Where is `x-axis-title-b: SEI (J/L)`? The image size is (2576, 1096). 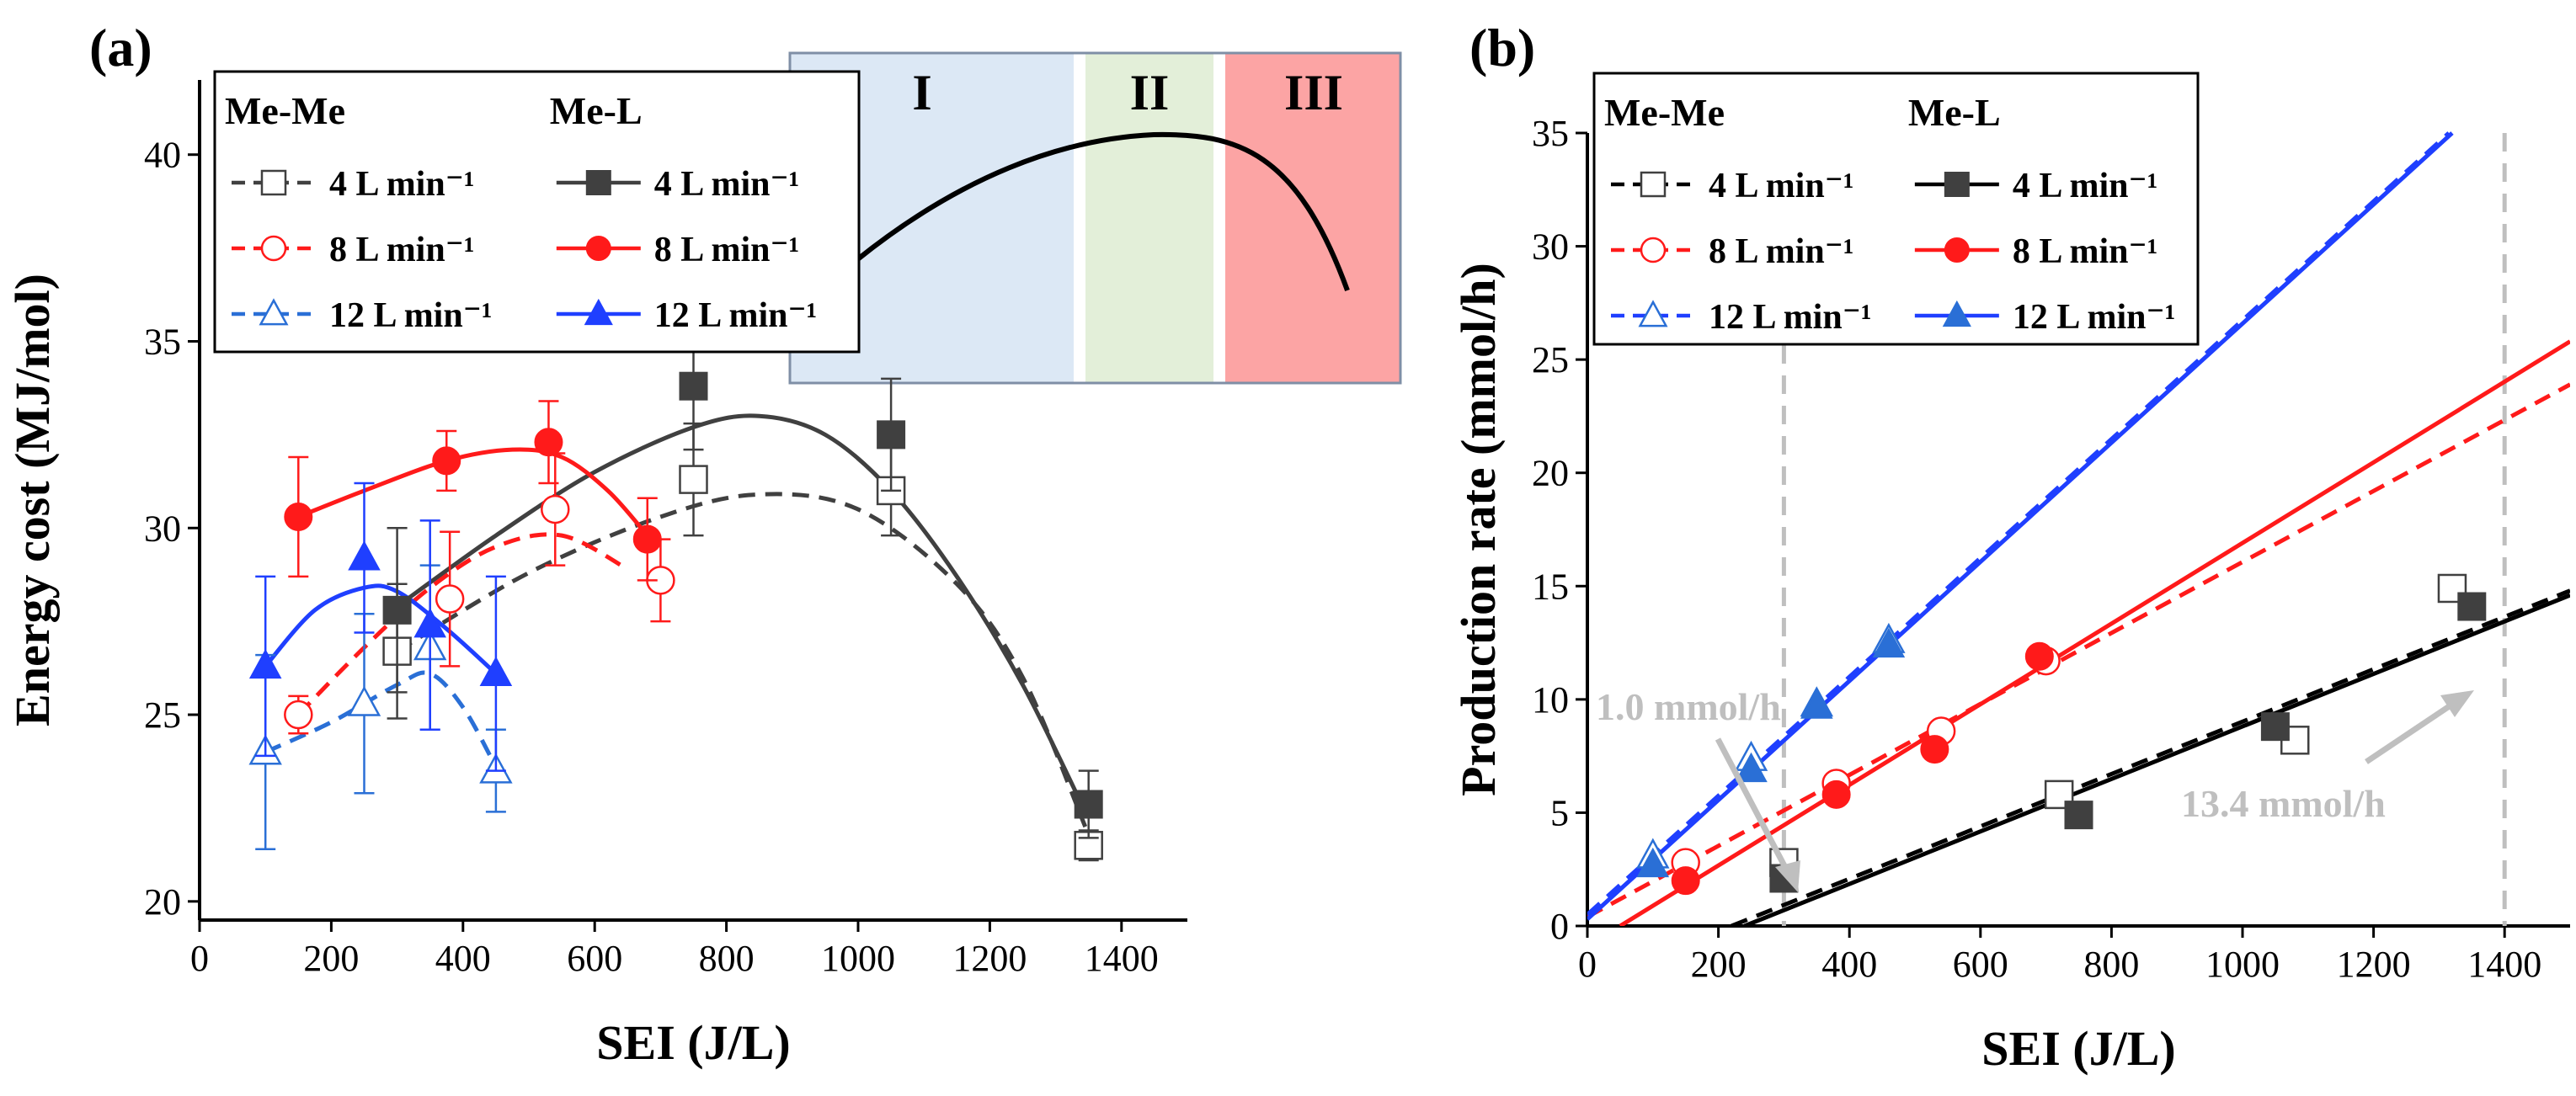 x-axis-title-b: SEI (J/L) is located at coordinates (2078, 1048).